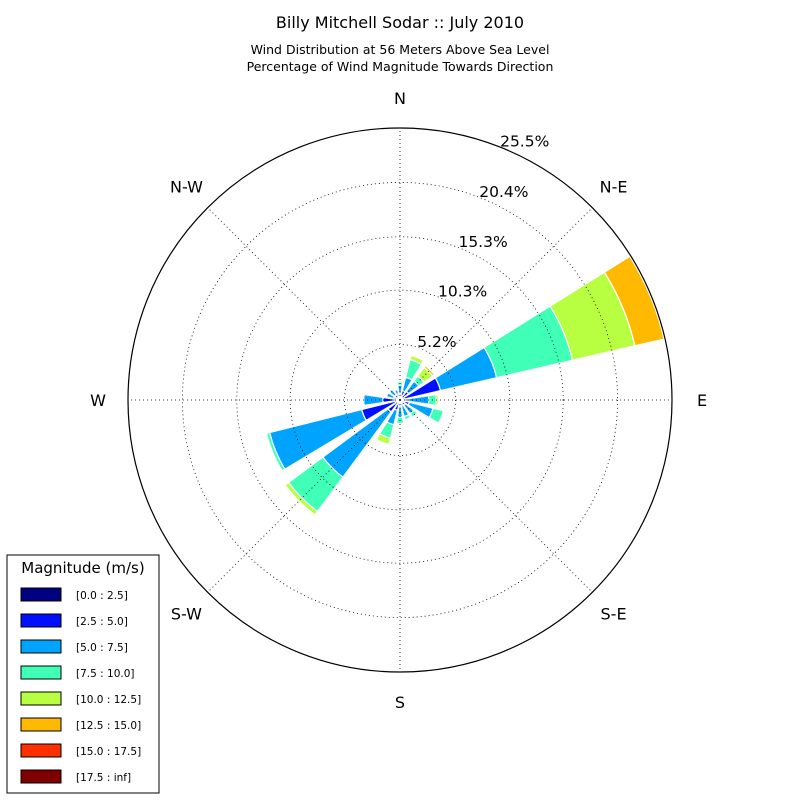 This screenshot has height=800, width=800. What do you see at coordinates (82, 568) in the screenshot?
I see `legend-title: Magnitude (m/s)` at bounding box center [82, 568].